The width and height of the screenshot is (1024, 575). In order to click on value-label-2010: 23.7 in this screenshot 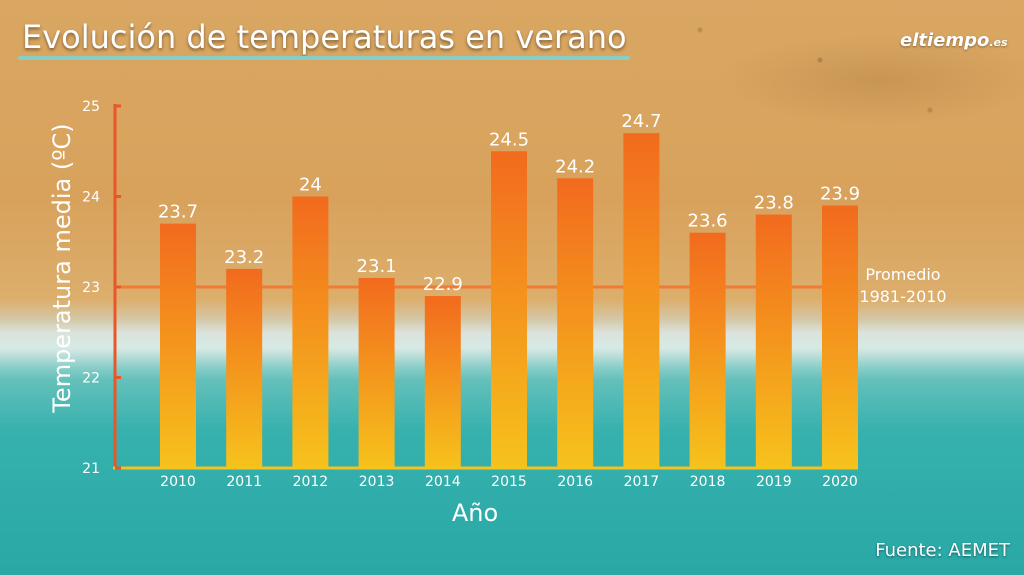, I will do `click(178, 212)`.